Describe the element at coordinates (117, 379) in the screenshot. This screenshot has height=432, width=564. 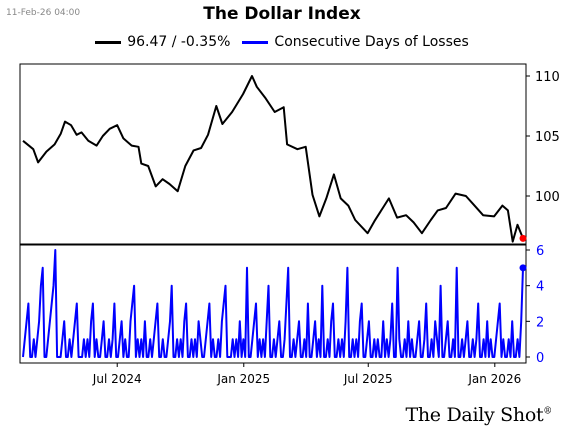
I see `x-tick-label: Jul 2024` at that location.